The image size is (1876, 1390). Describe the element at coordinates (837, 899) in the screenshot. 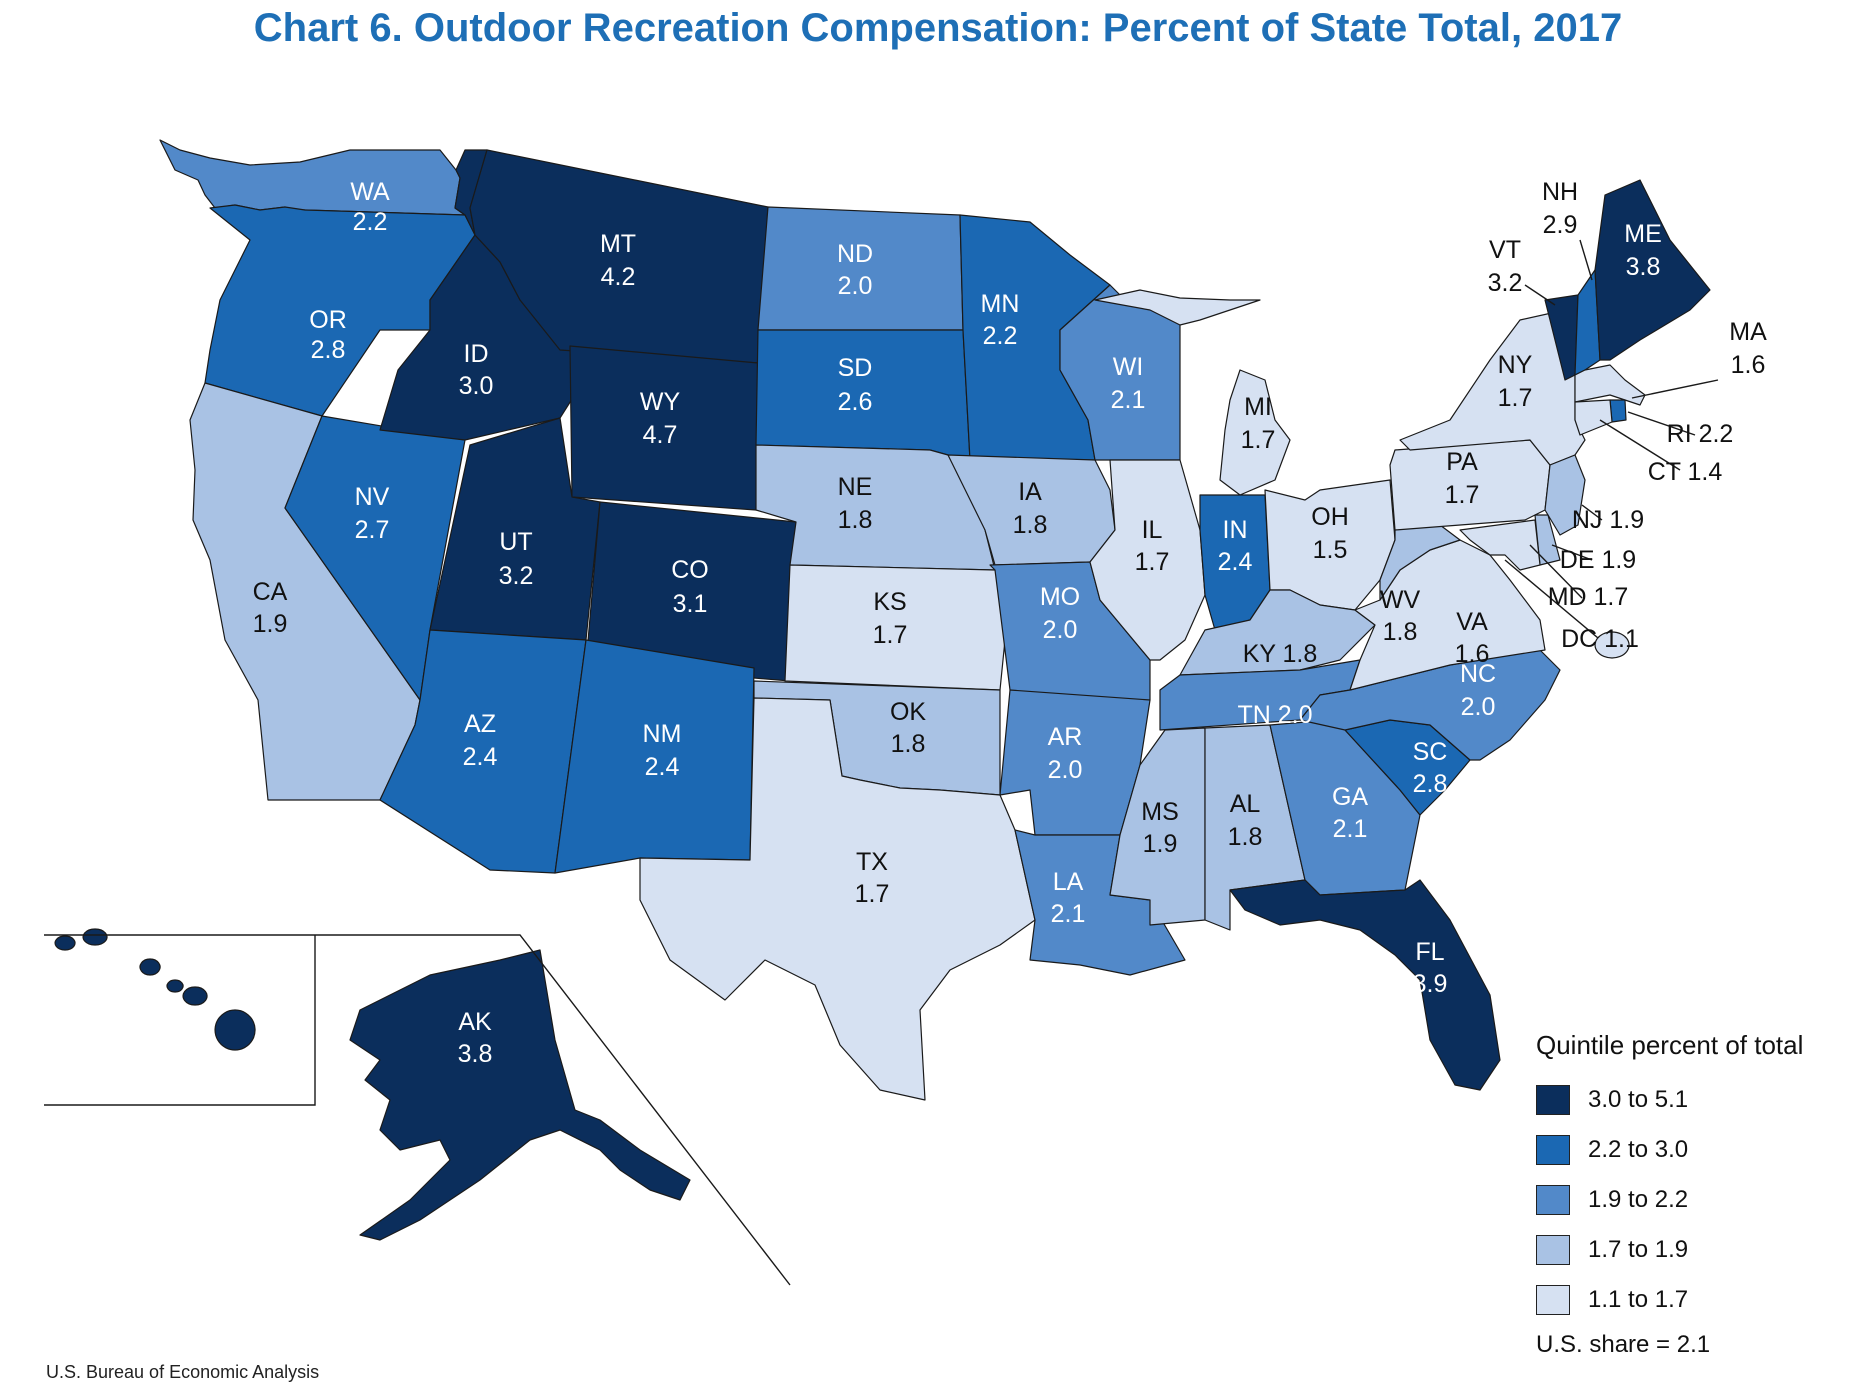

I see `state-tx` at that location.